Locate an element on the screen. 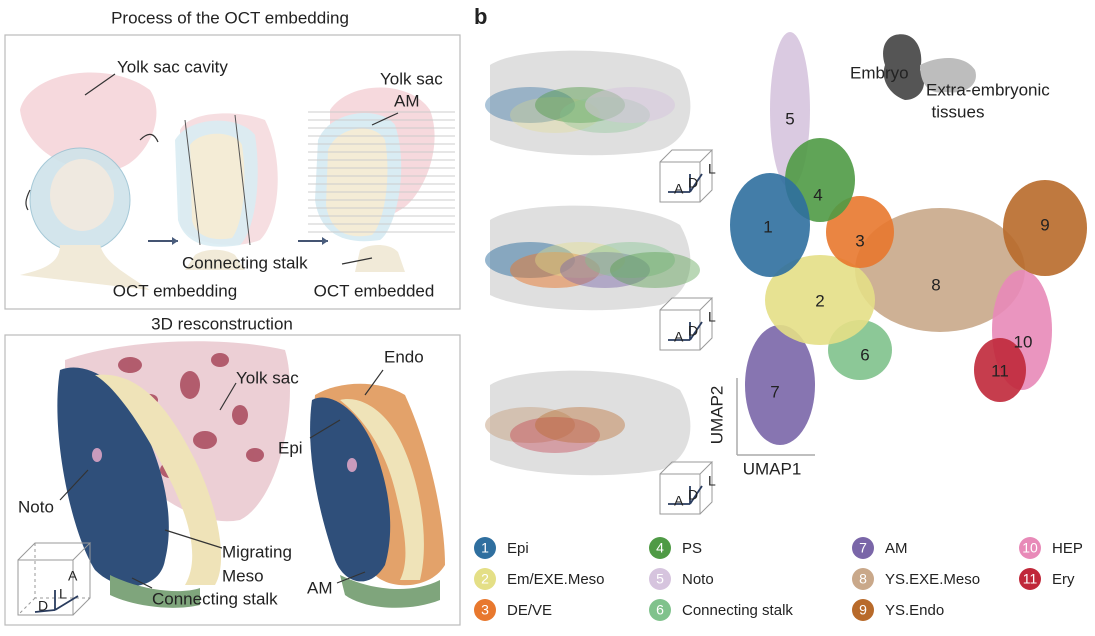 The image size is (1095, 636). legend-number: 8 is located at coordinates (863, 579).